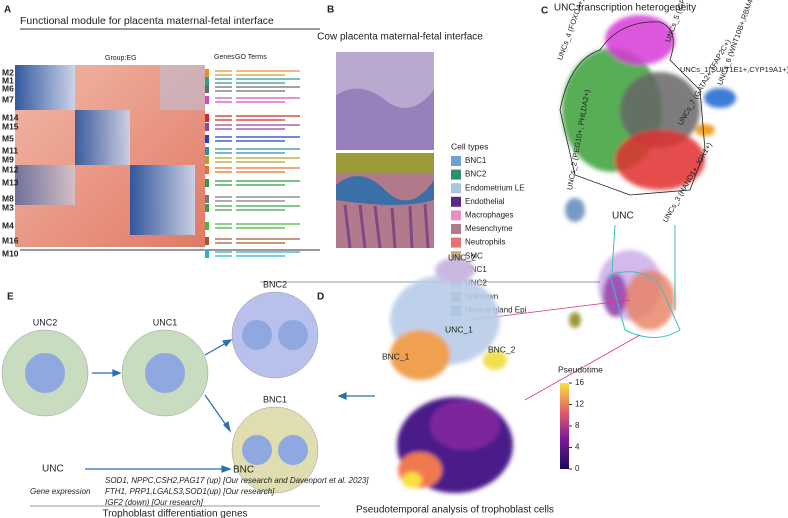  I want to click on legend-label: Macrophages, so click(489, 215).